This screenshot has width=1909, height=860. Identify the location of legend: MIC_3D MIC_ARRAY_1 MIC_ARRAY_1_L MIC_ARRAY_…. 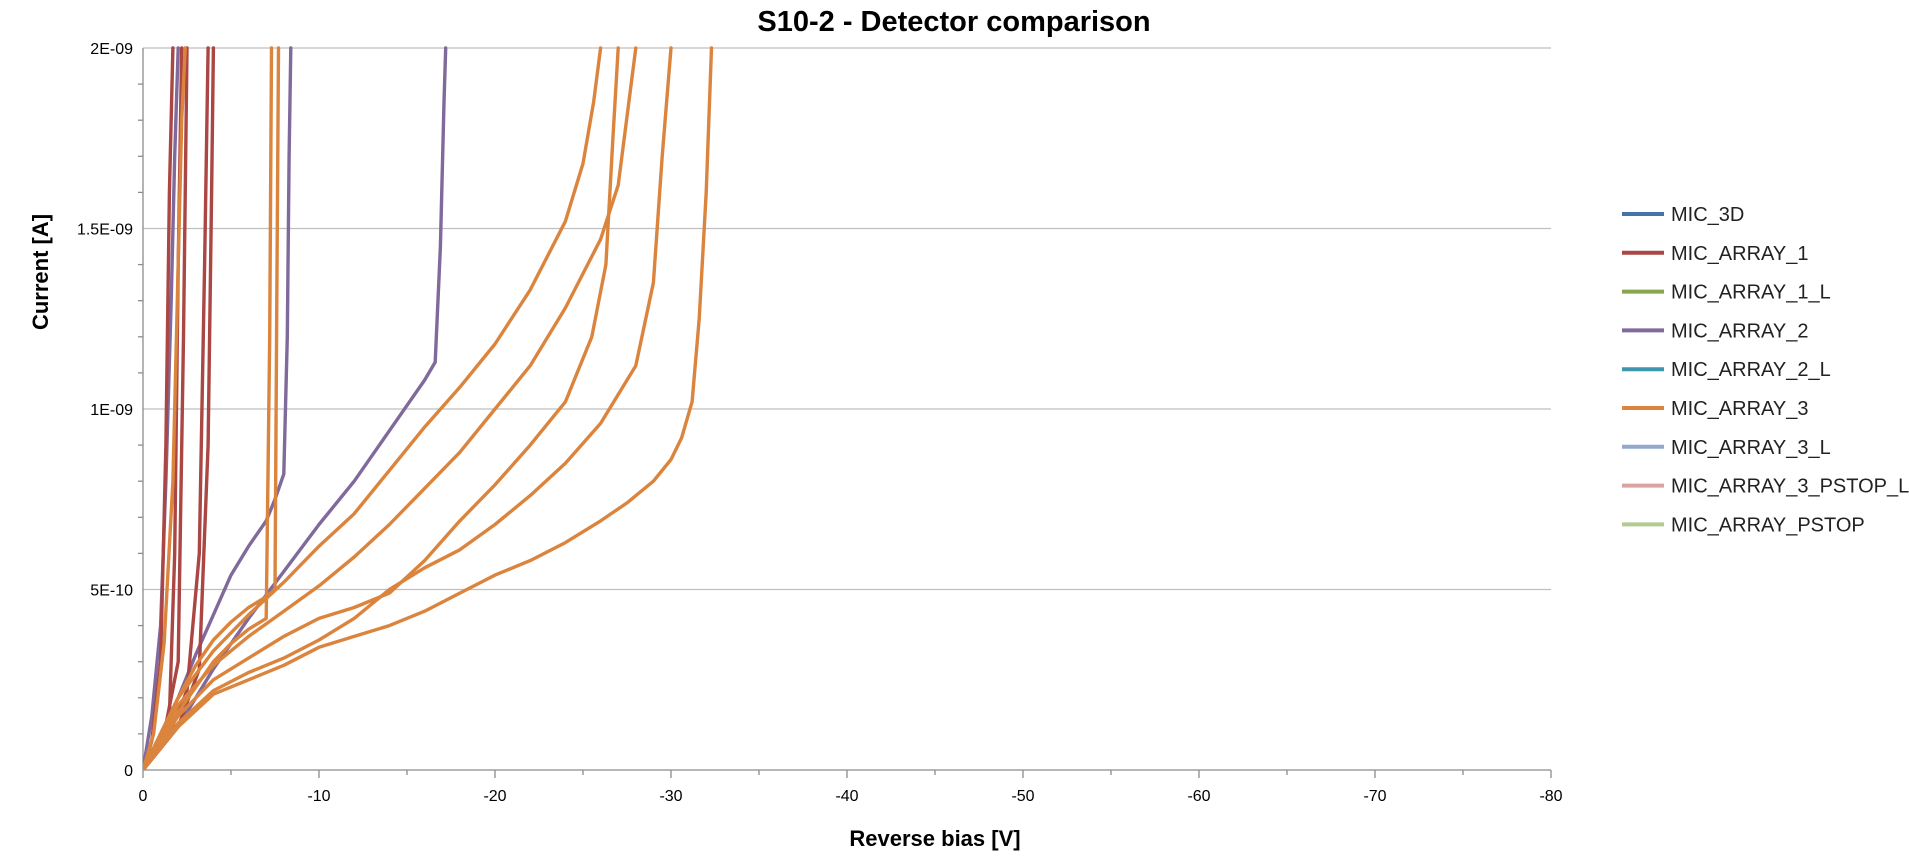
(1765, 370).